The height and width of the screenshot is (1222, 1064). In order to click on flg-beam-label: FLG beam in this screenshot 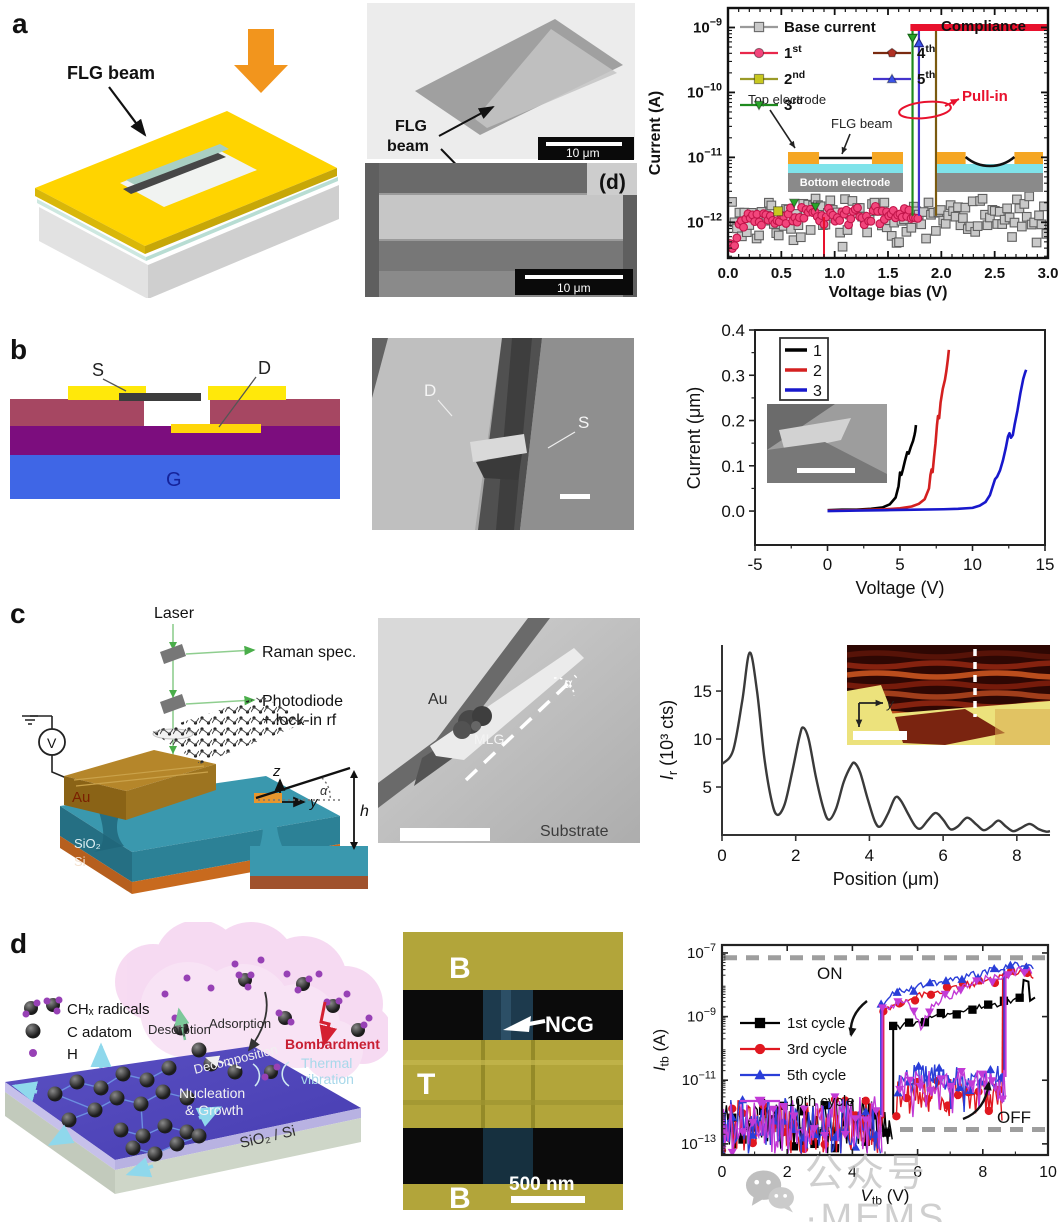, I will do `click(111, 73)`.